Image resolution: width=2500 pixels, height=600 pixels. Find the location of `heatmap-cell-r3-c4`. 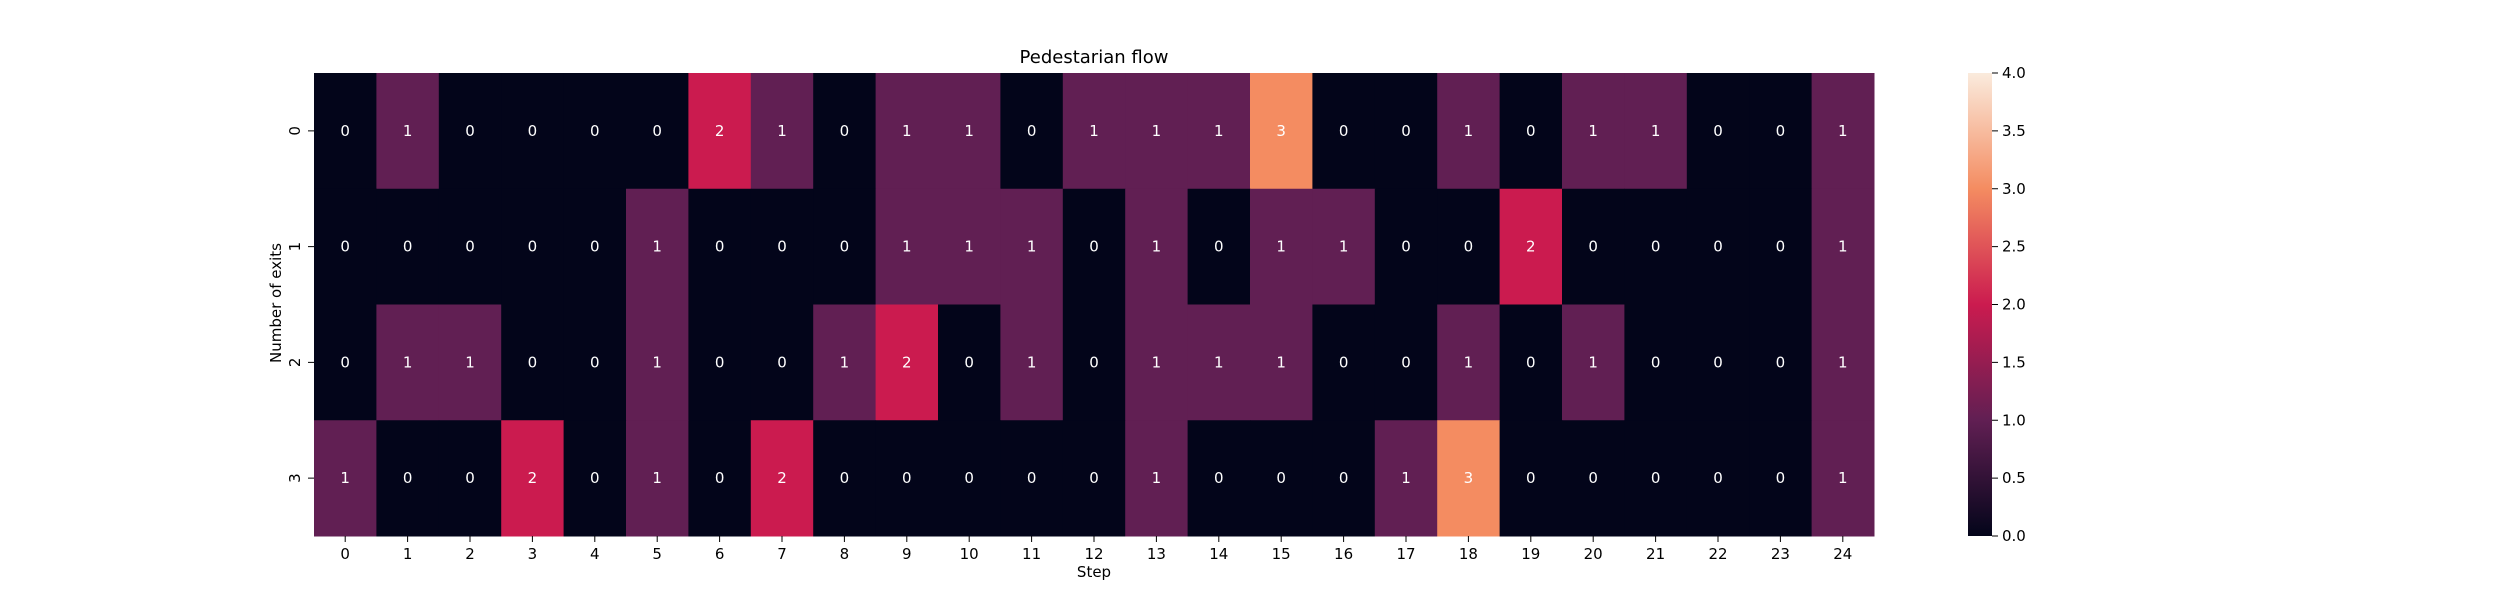

heatmap-cell-r3-c4 is located at coordinates (595, 478).